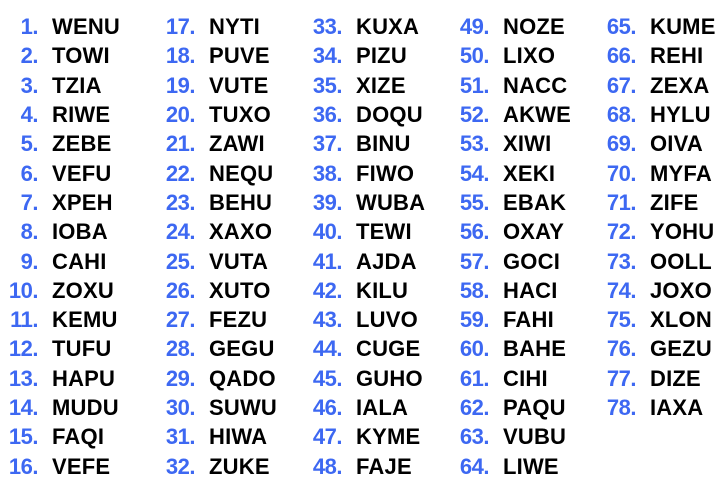  What do you see at coordinates (364, 260) in the screenshot?
I see `list-item: 41. AJDA` at bounding box center [364, 260].